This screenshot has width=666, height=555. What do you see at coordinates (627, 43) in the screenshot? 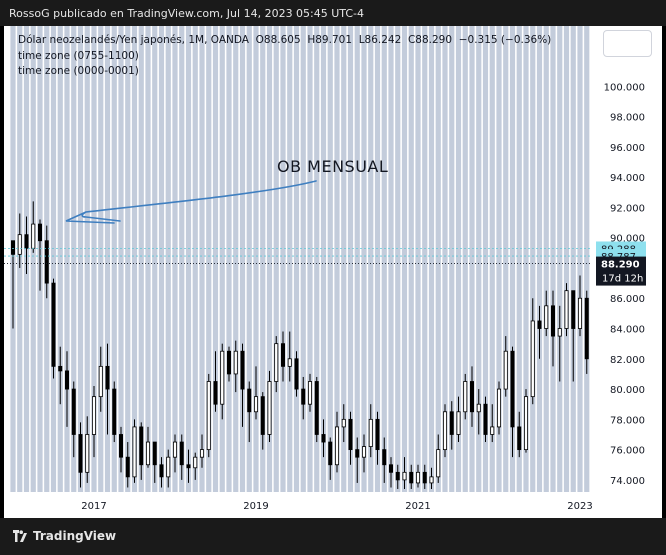
I see `chart-options-button` at bounding box center [627, 43].